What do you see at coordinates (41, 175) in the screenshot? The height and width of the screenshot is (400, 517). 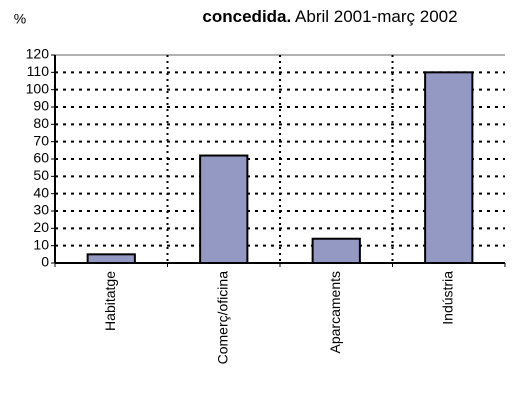 I see `y-tick-label: 50` at bounding box center [41, 175].